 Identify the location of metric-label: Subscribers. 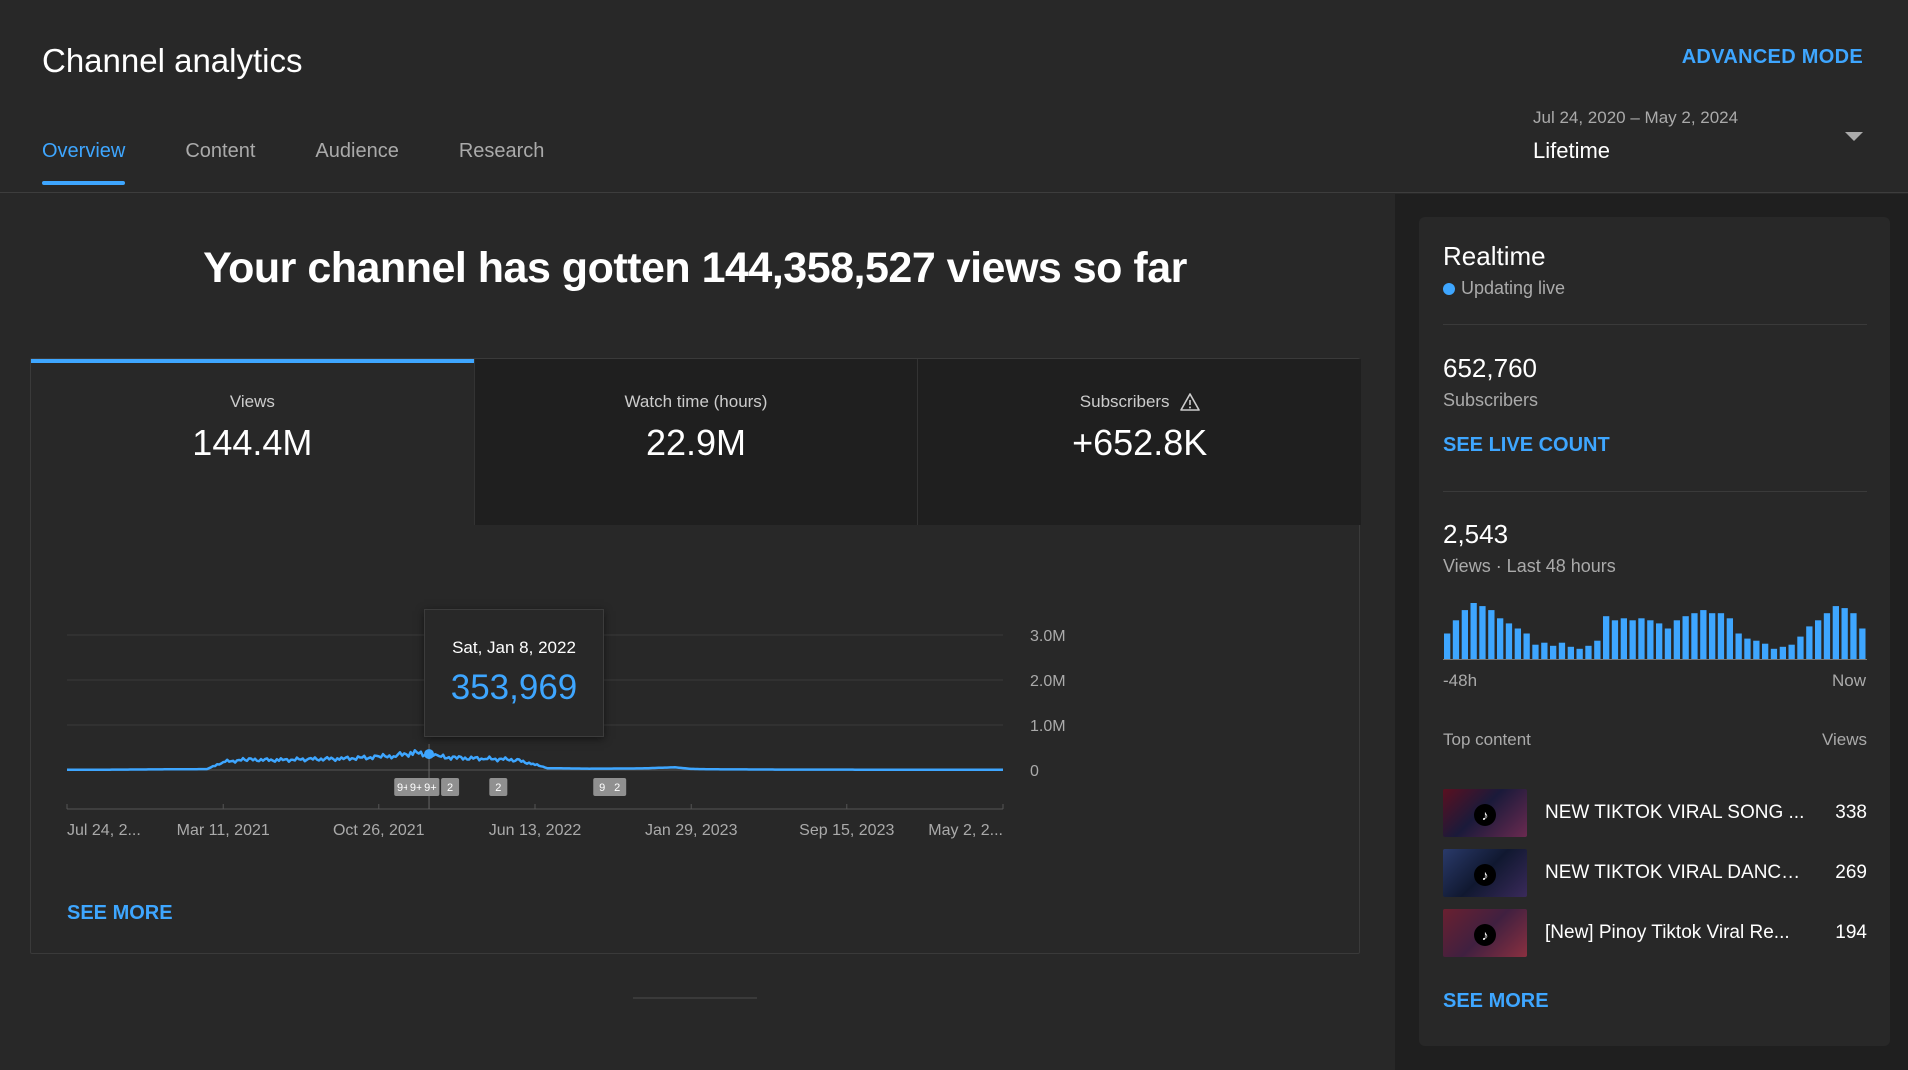
(1124, 401).